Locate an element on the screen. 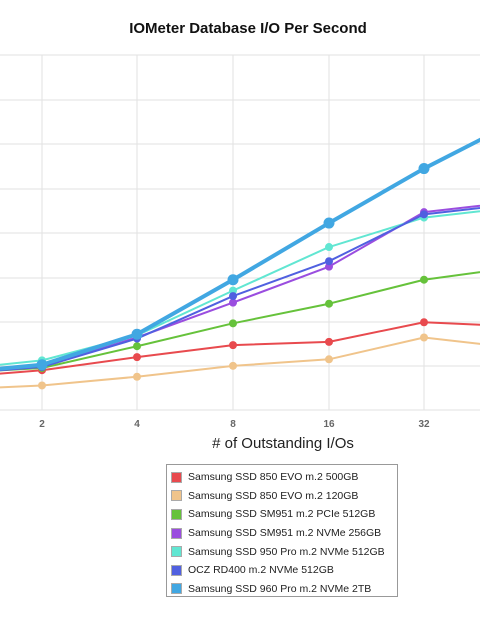  legend-item: Samsung SSD SM951 m.2 NVMe 256GB is located at coordinates (282, 533).